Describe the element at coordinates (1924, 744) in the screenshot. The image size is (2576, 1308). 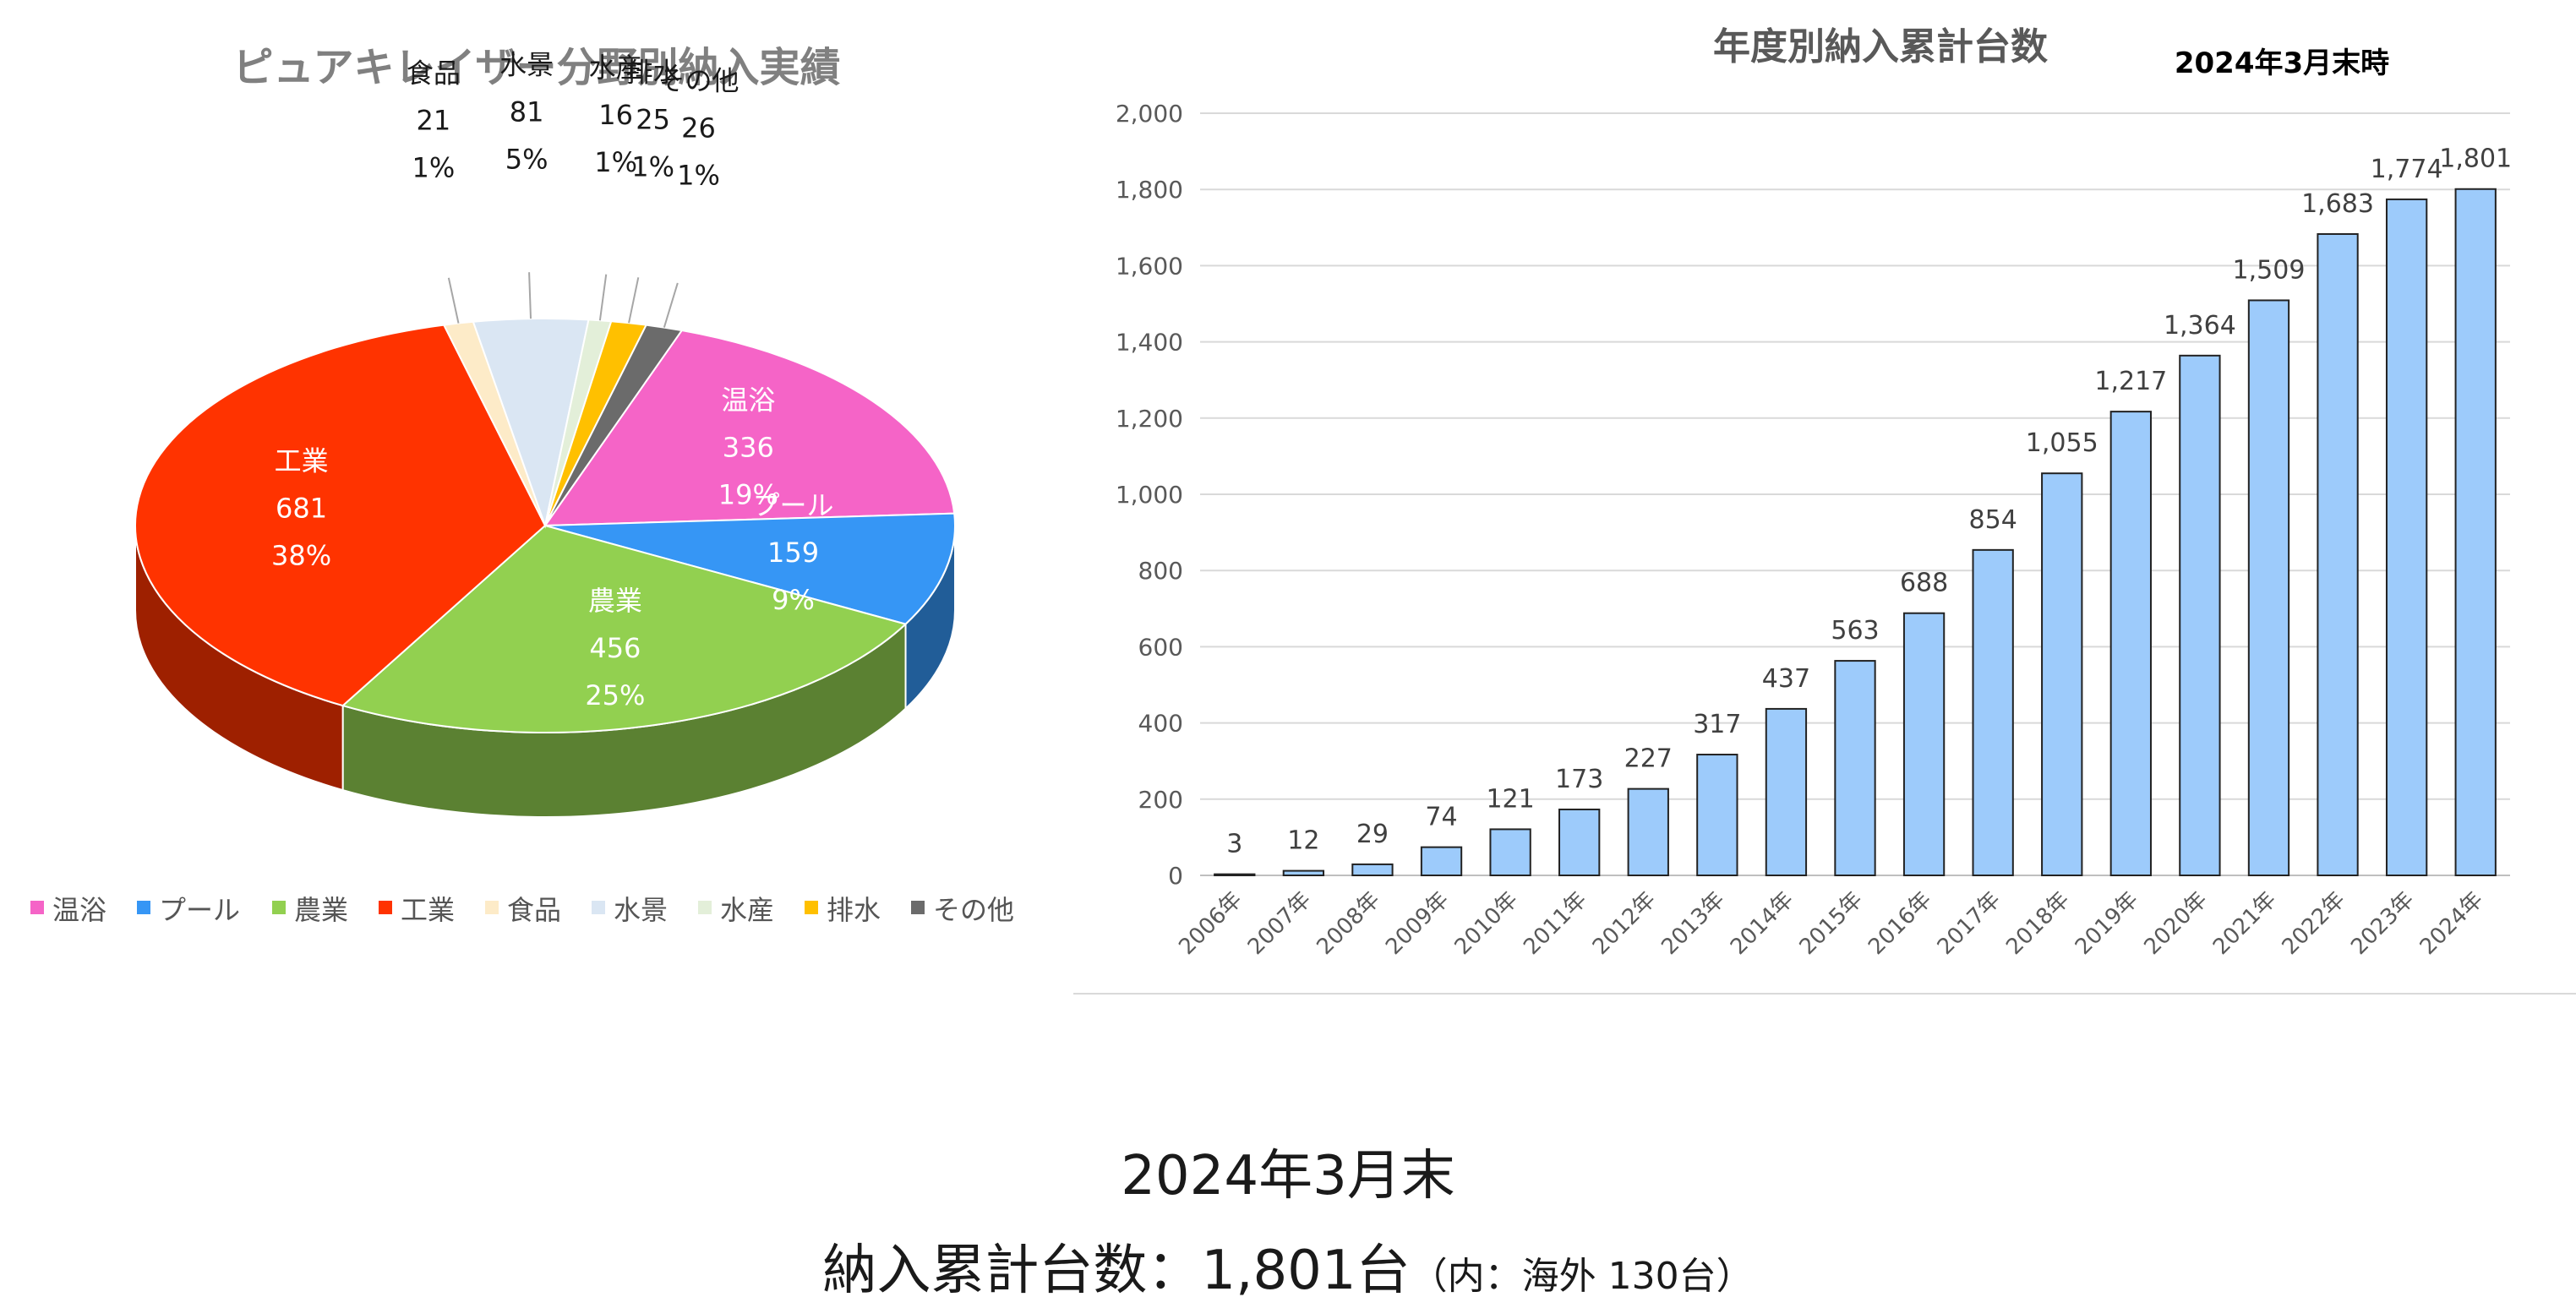
I see `bar-2016年` at that location.